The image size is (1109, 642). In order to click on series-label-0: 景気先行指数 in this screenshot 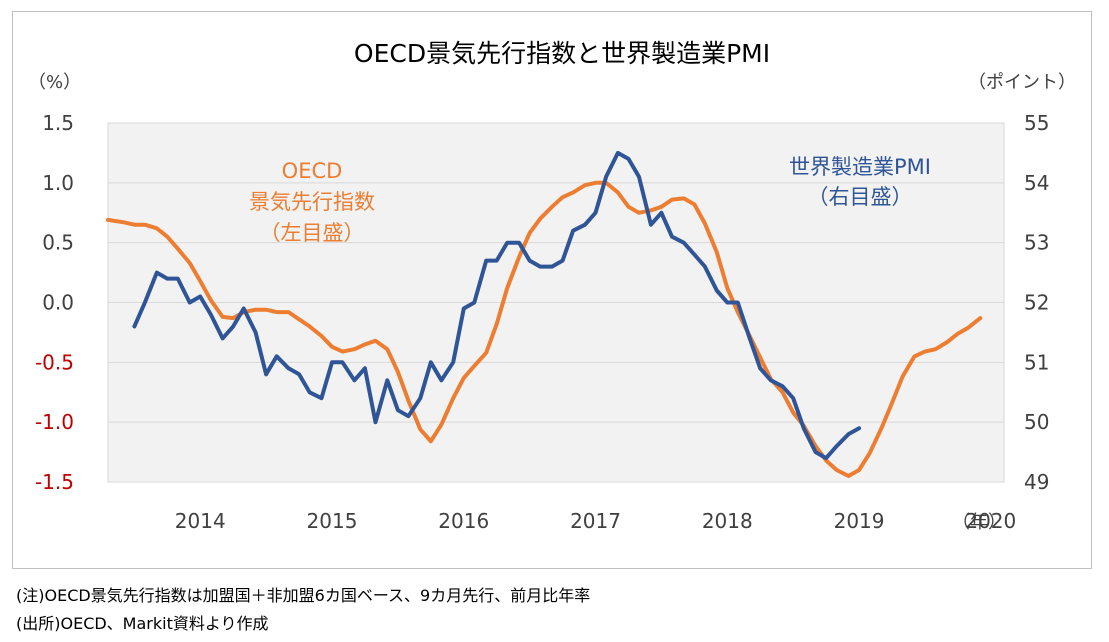, I will do `click(312, 202)`.